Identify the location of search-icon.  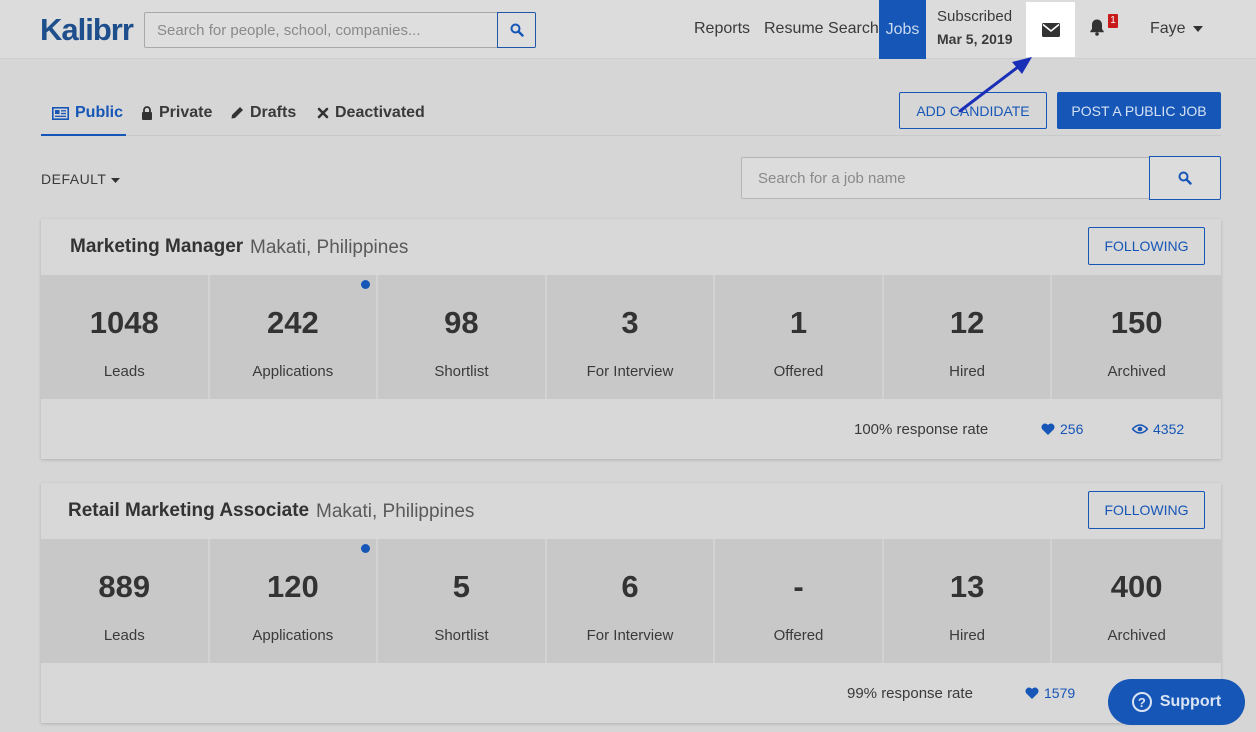
(517, 30).